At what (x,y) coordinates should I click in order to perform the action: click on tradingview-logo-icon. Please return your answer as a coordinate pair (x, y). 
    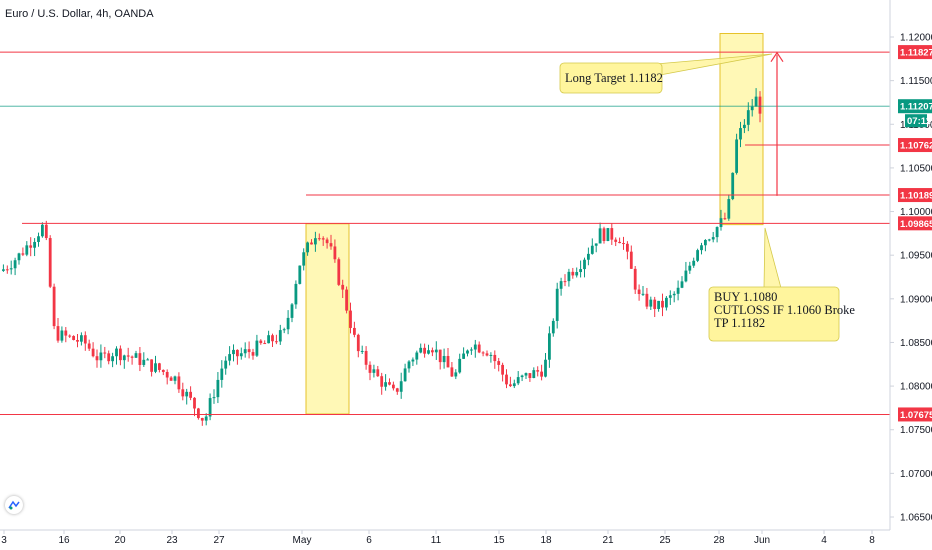
    Looking at the image, I should click on (14, 505).